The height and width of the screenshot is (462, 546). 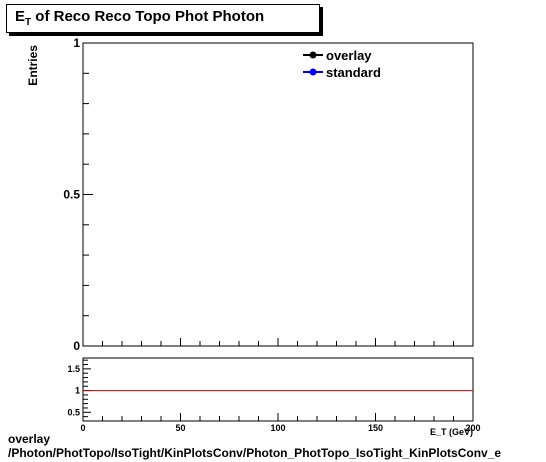 I want to click on footer-line-1: overlay, so click(x=29, y=439).